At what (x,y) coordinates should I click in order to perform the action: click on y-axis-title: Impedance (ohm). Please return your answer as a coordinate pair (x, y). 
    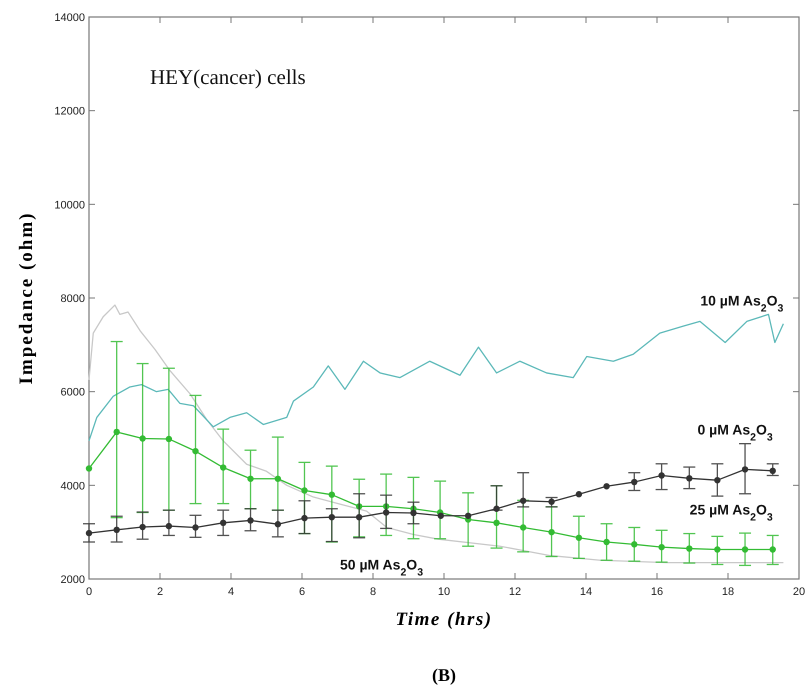
    Looking at the image, I should click on (26, 298).